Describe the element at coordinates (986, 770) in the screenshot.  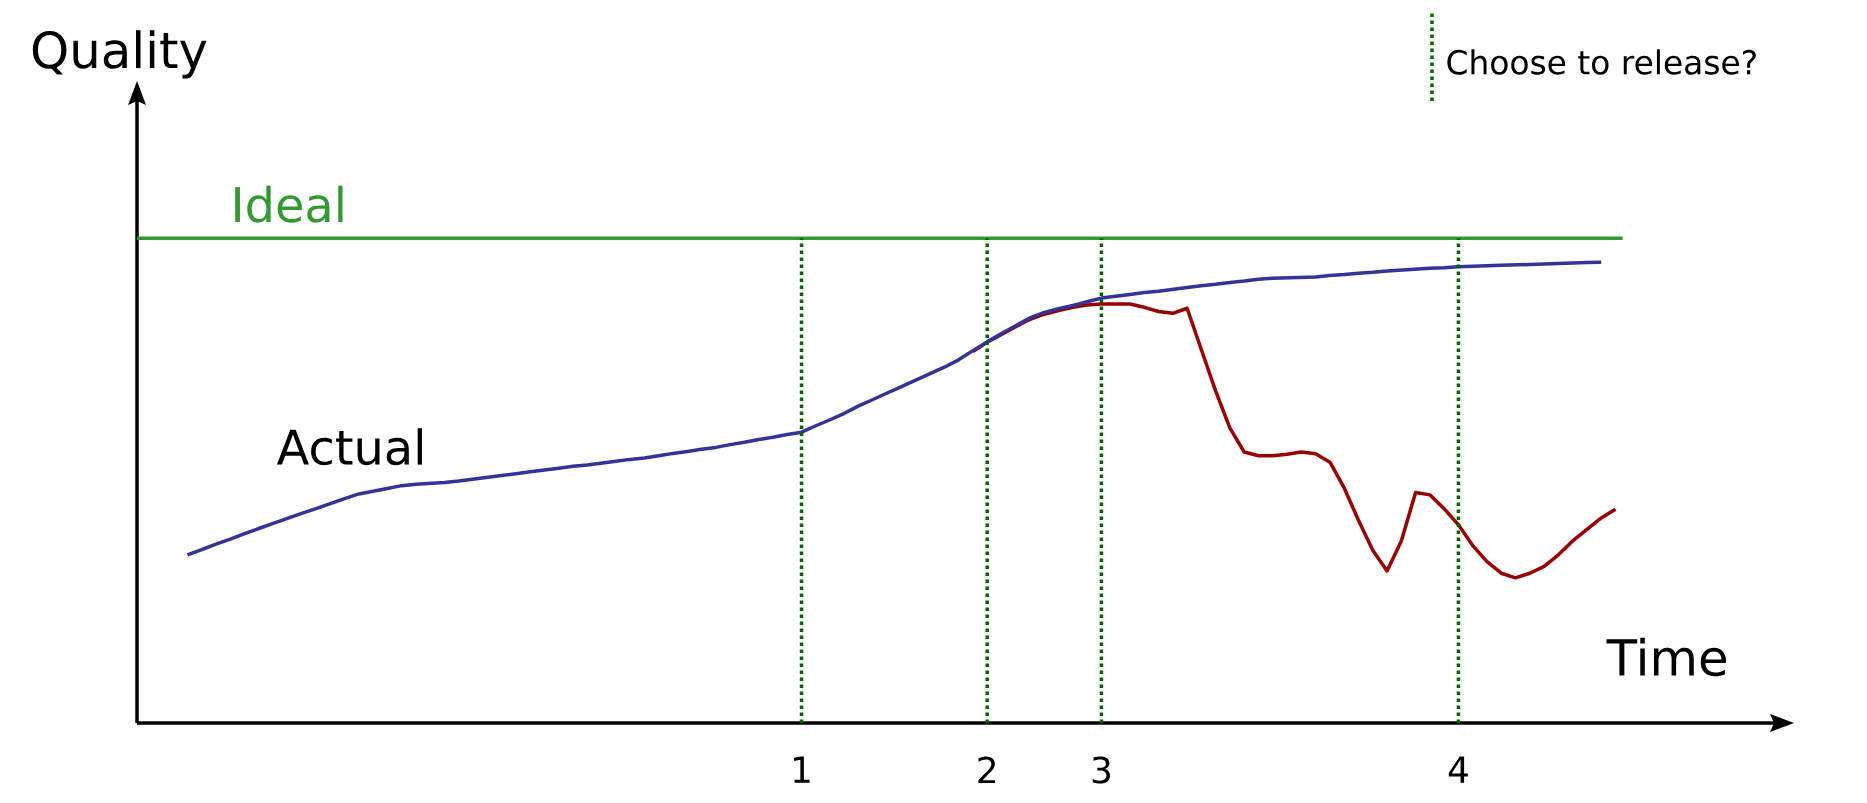
I see `x-tick-label: 2` at that location.